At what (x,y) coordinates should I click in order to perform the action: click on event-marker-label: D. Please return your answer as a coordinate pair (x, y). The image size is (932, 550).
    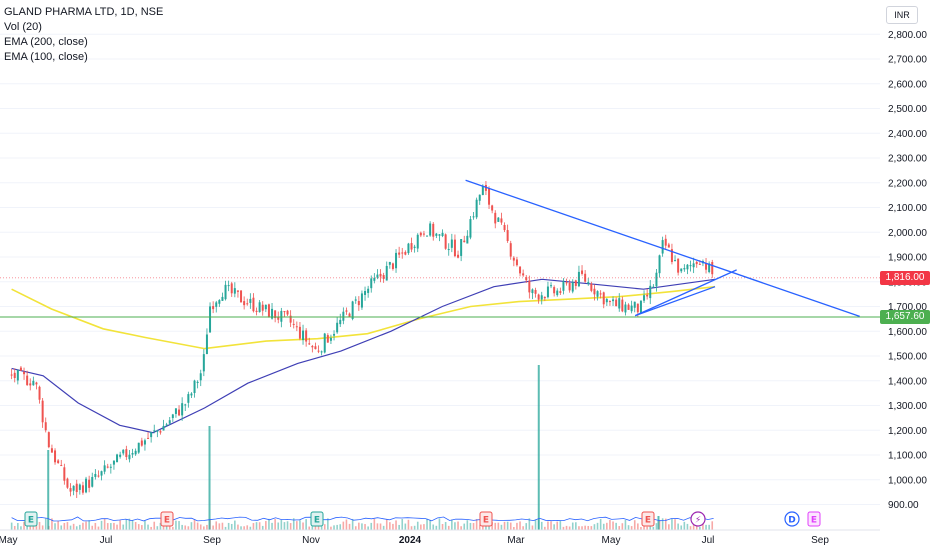
    Looking at the image, I should click on (791, 521).